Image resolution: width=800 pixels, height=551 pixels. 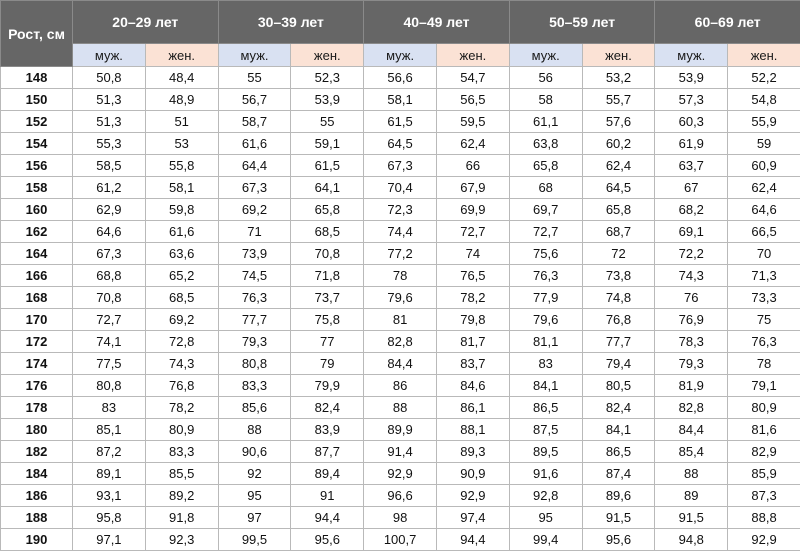 I want to click on female-weight-cell: 91,5, so click(x=618, y=518).